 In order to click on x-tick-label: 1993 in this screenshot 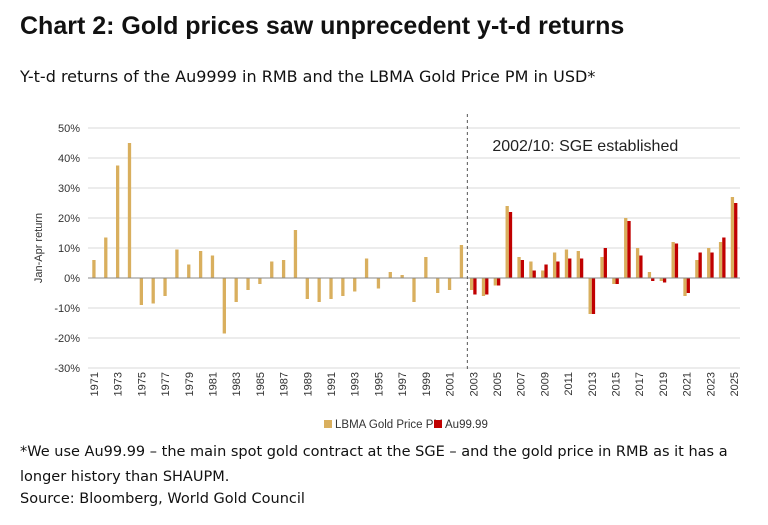, I will do `click(356, 384)`.